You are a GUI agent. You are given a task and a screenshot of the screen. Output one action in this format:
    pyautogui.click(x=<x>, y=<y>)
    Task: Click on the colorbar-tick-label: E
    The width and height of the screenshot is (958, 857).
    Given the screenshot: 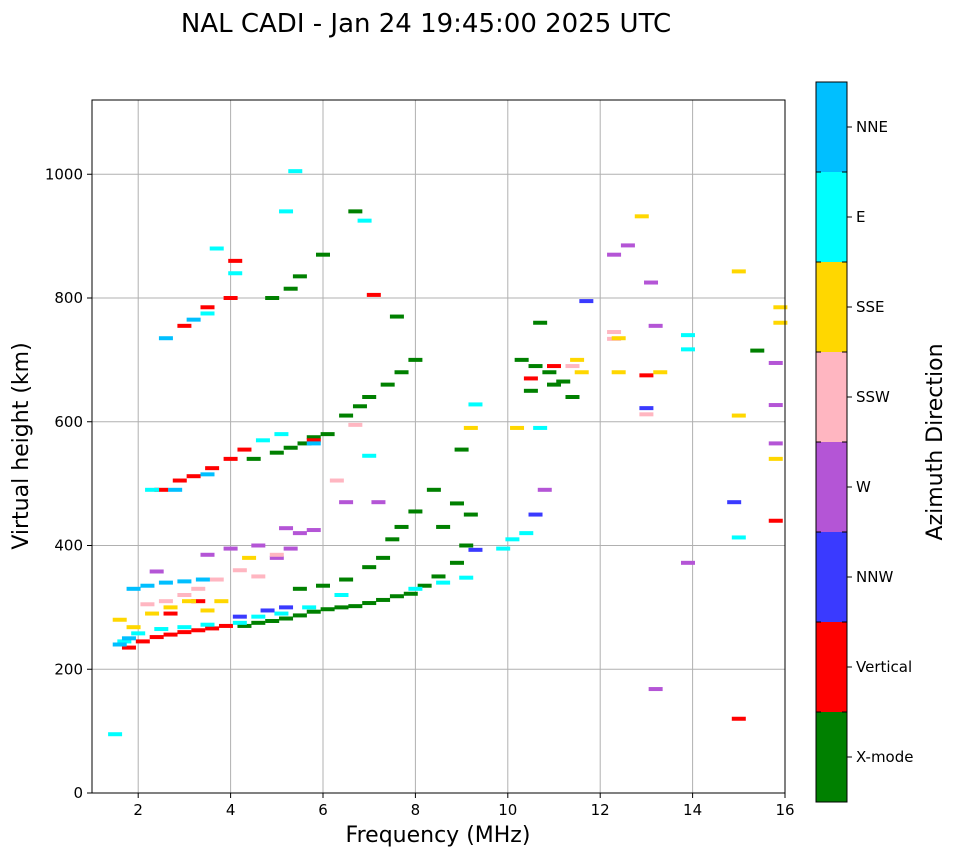 What is the action you would take?
    pyautogui.click(x=860, y=217)
    